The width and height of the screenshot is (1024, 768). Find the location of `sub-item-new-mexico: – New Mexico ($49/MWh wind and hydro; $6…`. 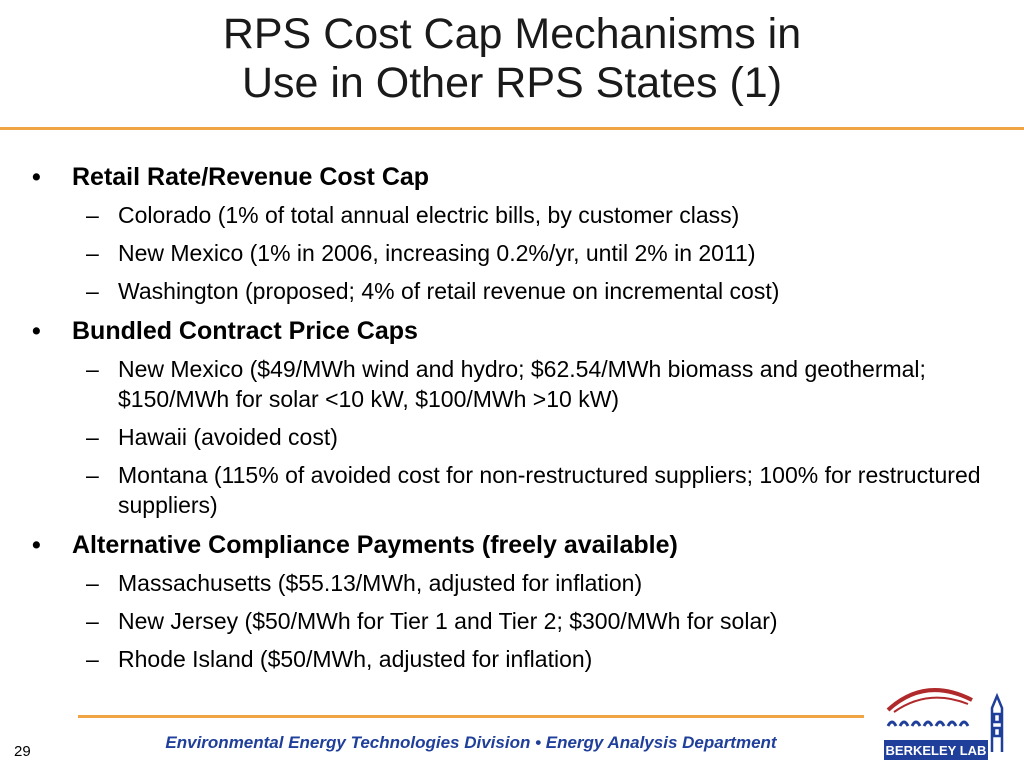

sub-item-new-mexico: – New Mexico ($49/MWh wind and hydro; $6… is located at coordinates (515, 384).